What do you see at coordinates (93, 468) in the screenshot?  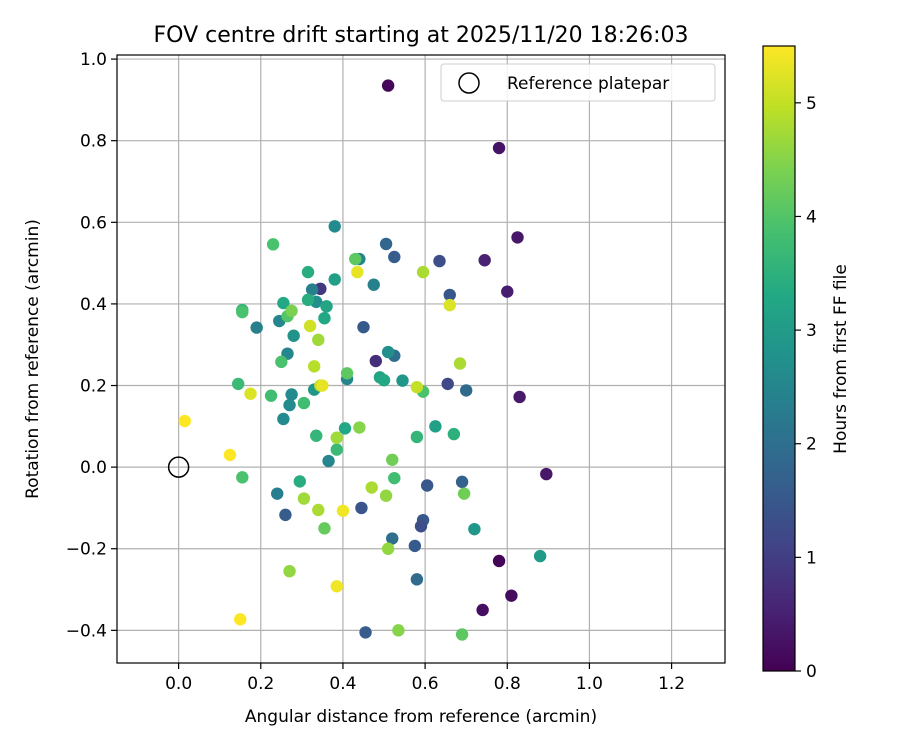 I see `y-tick-label: 0.0` at bounding box center [93, 468].